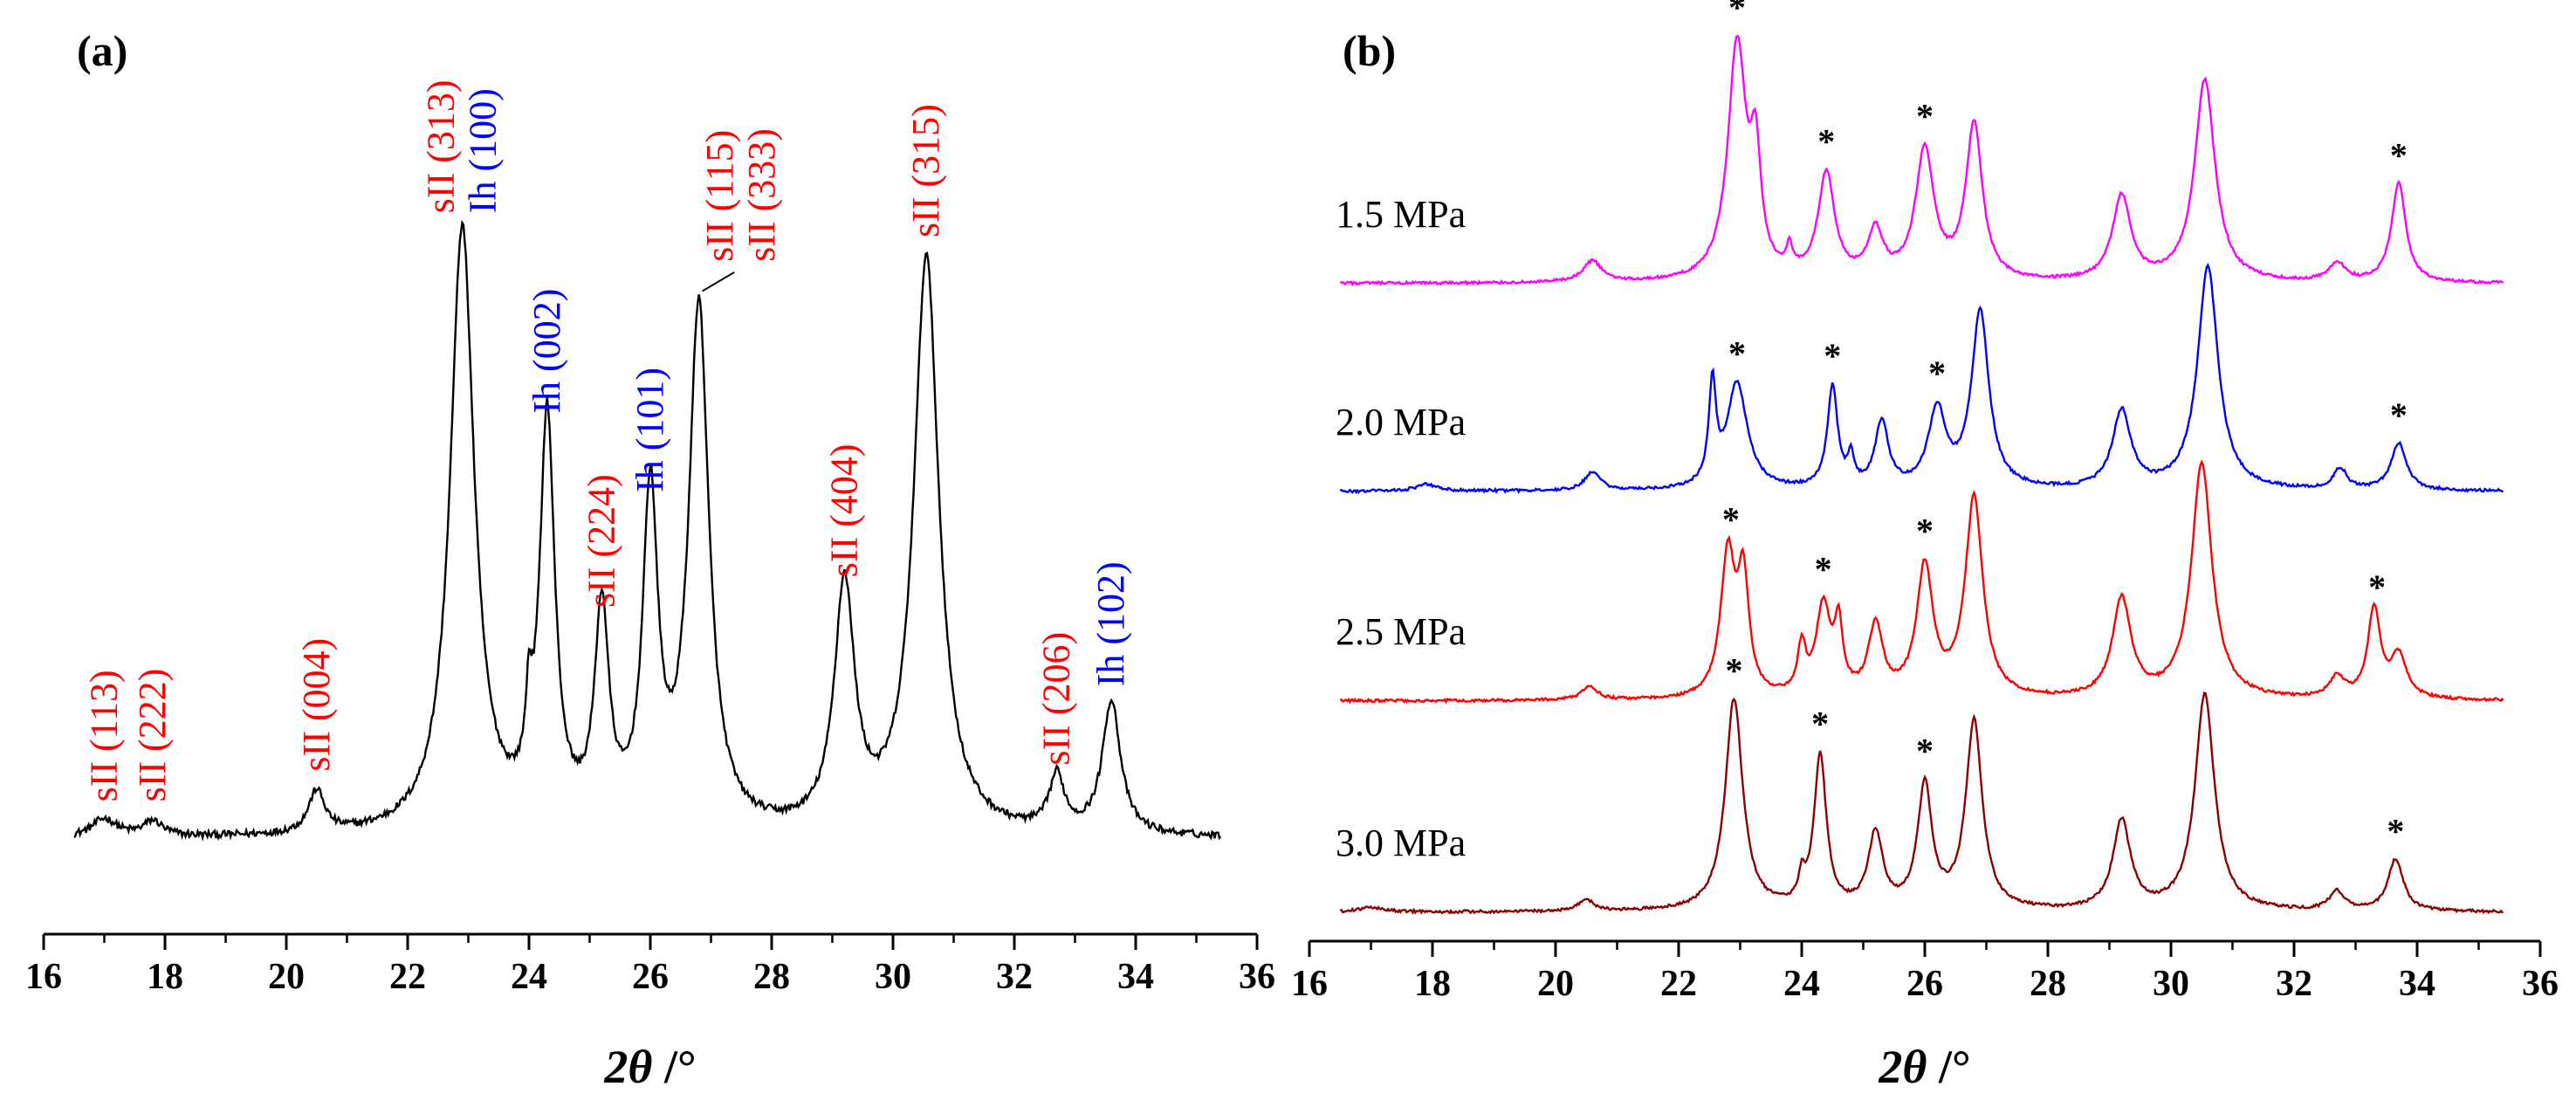 The height and width of the screenshot is (1114, 2576). I want to click on panel-a-label: (a), so click(102, 50).